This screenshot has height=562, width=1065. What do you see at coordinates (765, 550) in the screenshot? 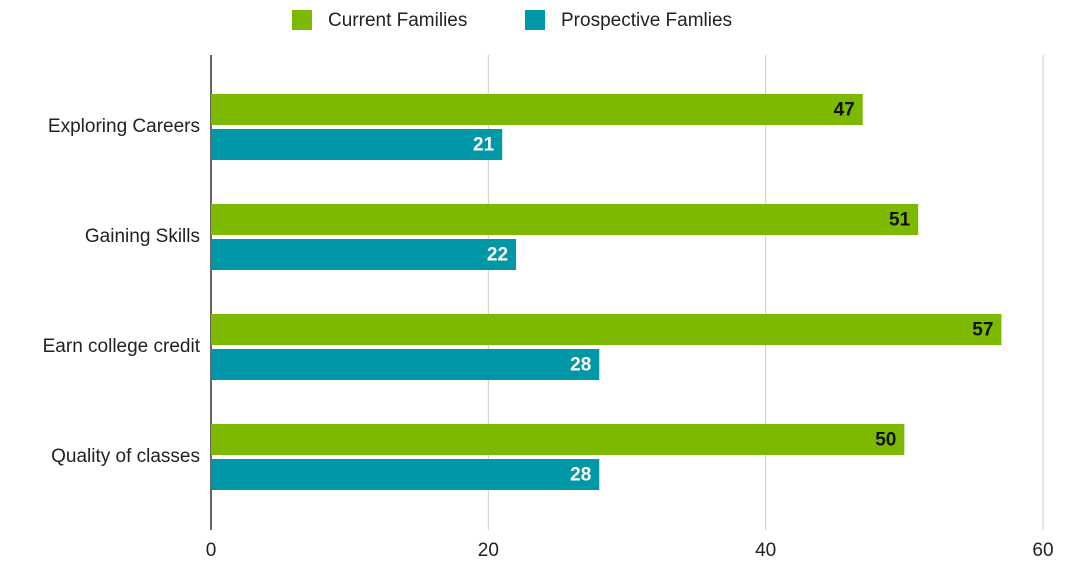
I see `x-tick-label: 40` at bounding box center [765, 550].